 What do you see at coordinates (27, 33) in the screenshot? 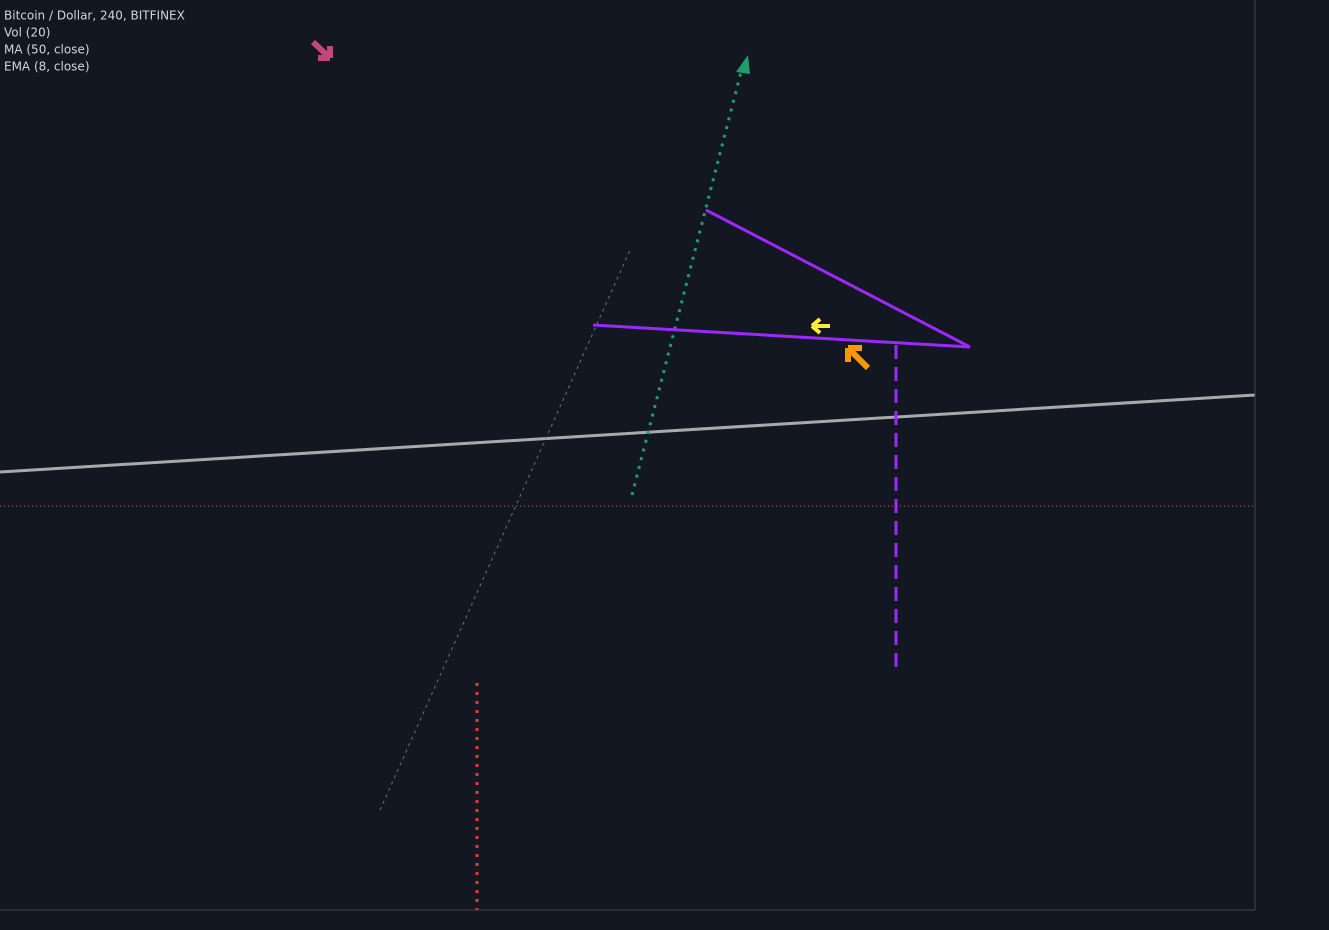
I see `indicator-label: Vol (20)` at bounding box center [27, 33].